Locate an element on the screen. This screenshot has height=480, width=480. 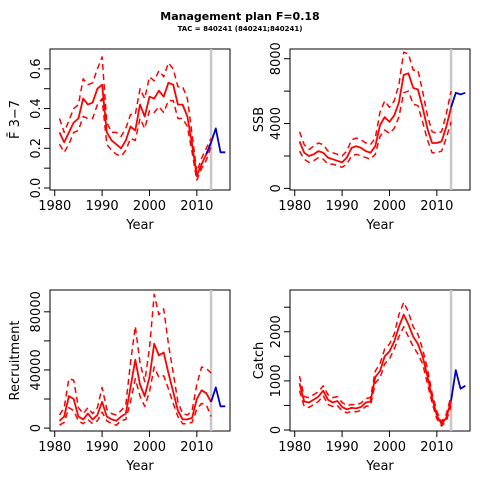
fbar-lower-line is located at coordinates (135, 139).